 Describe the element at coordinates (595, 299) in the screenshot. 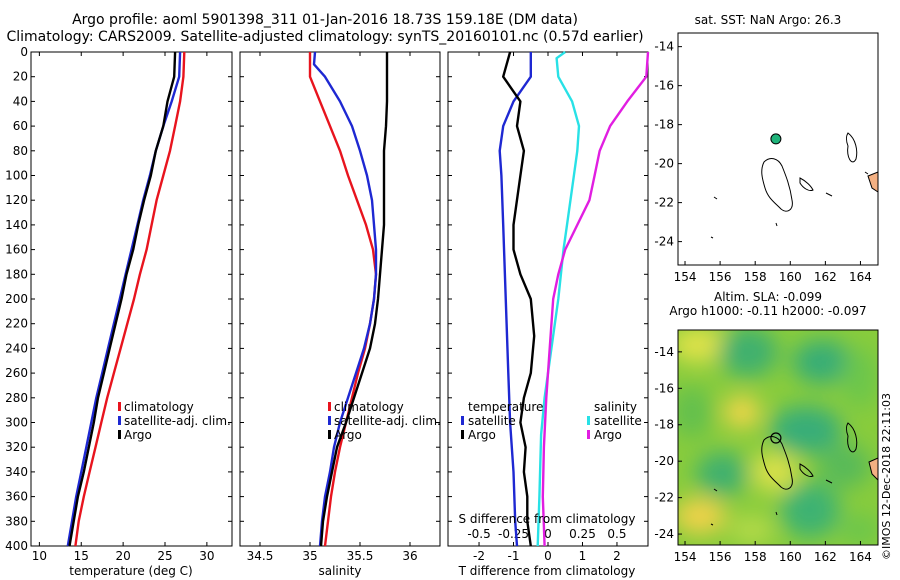

I see `series-s-argo` at that location.